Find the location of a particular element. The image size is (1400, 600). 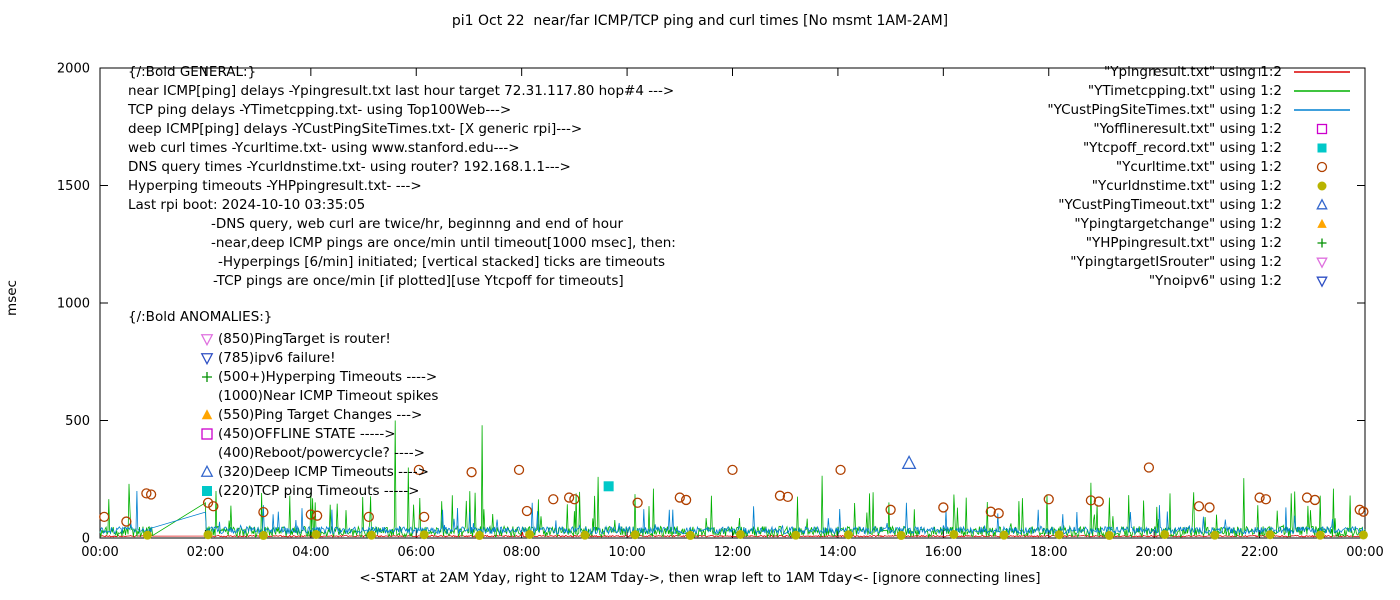

anomaly-item-4: (550)Ping Target Changes ---> is located at coordinates (318, 414).